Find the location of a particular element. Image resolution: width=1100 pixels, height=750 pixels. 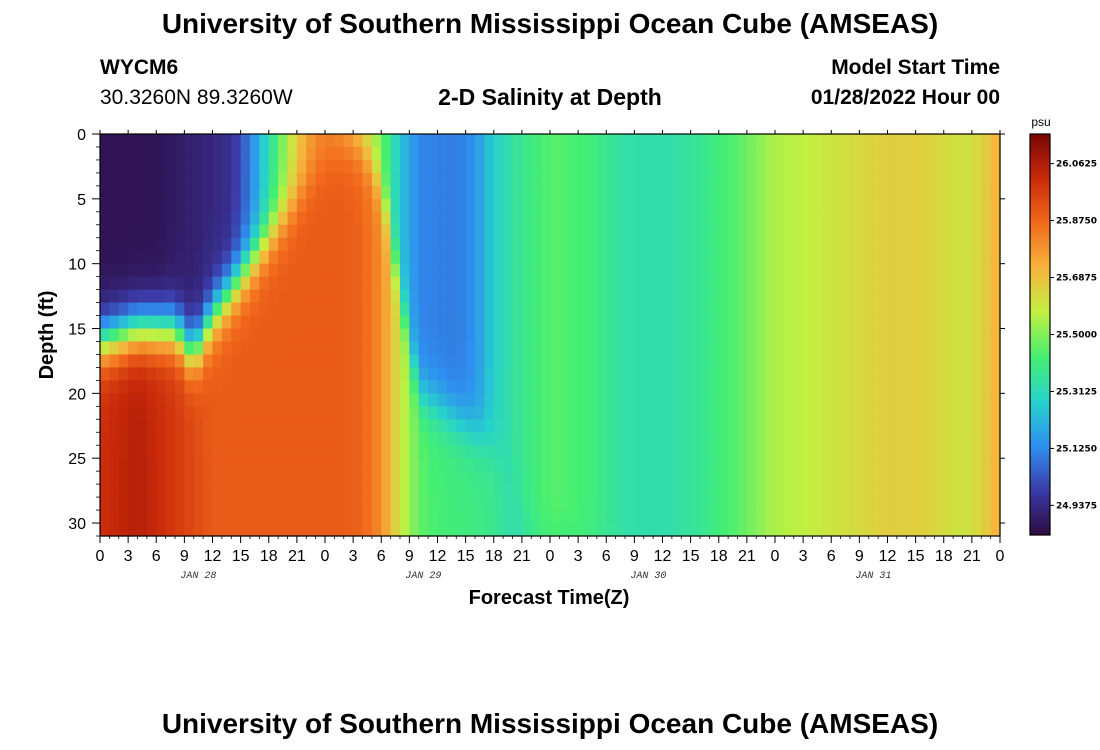

x-tick-label: 12 is located at coordinates (213, 556).